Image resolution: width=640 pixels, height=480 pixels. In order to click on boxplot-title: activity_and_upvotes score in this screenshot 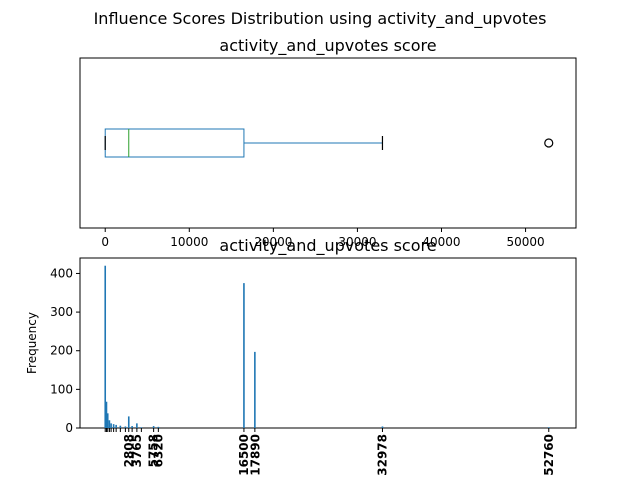, I will do `click(327, 46)`.